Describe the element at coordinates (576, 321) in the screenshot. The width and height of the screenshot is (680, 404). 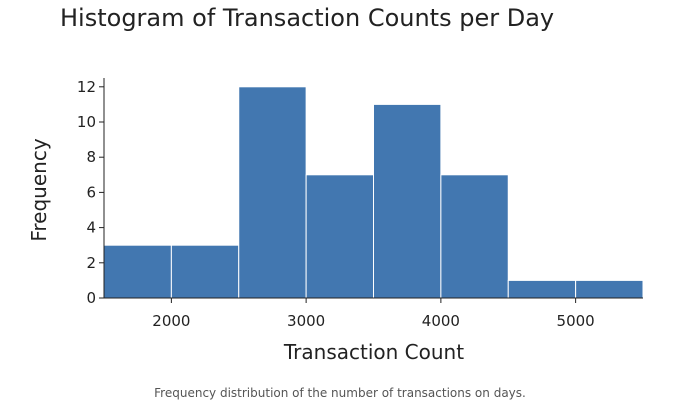
I see `x-tick-label: 5000` at that location.